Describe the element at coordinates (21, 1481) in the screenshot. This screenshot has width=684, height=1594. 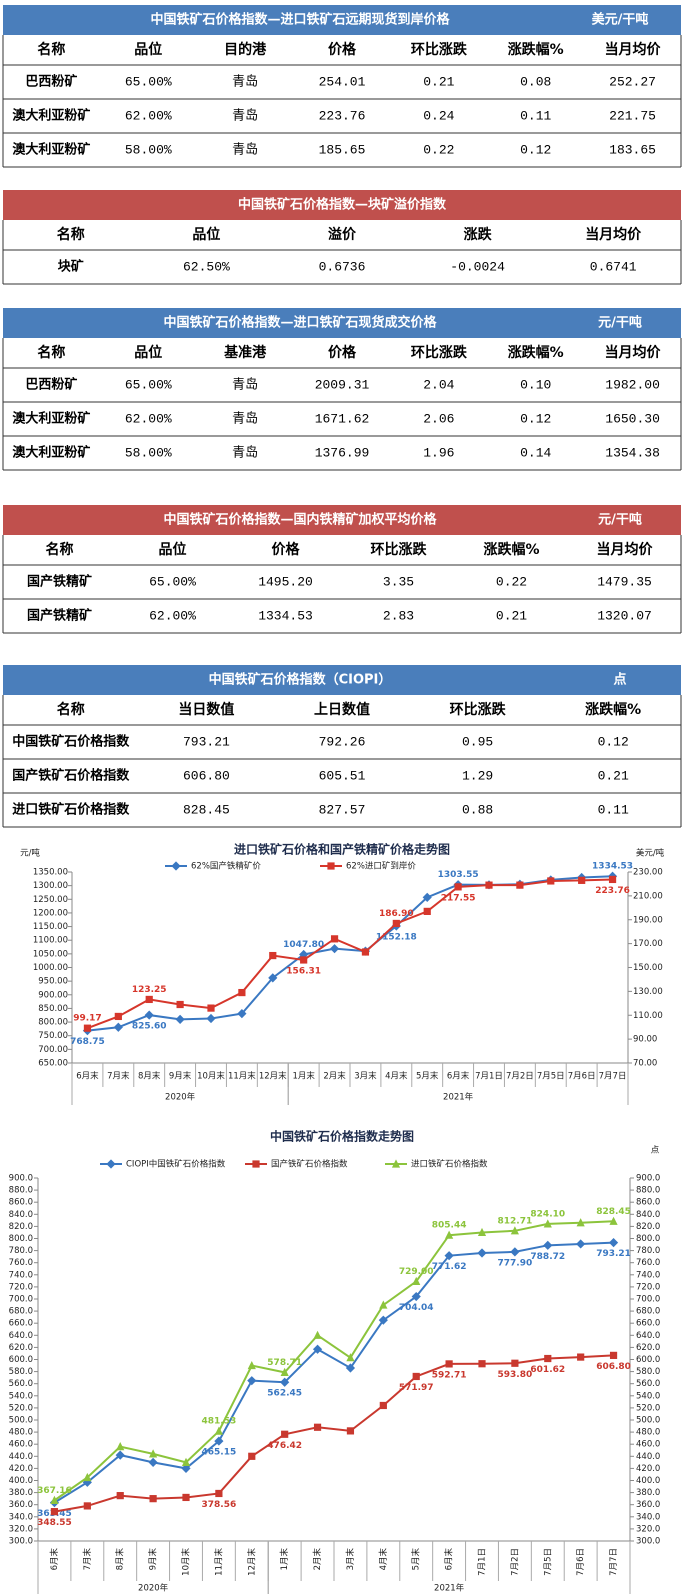
I see `y-tick-label: 400.0` at that location.